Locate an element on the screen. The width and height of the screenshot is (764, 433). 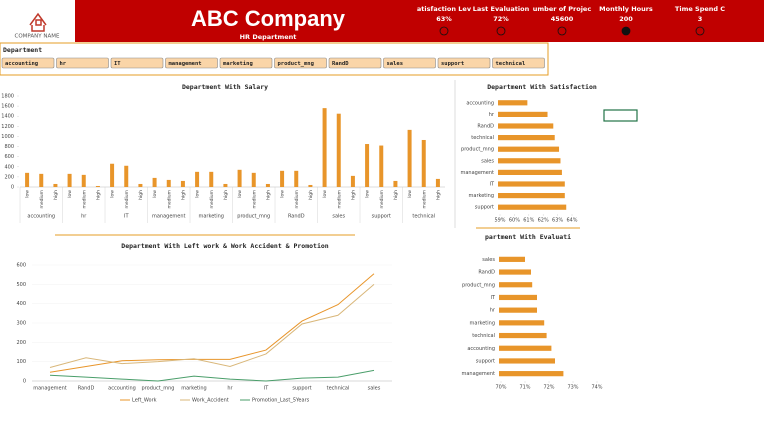
x-tick-label: marketing is located at coordinates (193, 389).